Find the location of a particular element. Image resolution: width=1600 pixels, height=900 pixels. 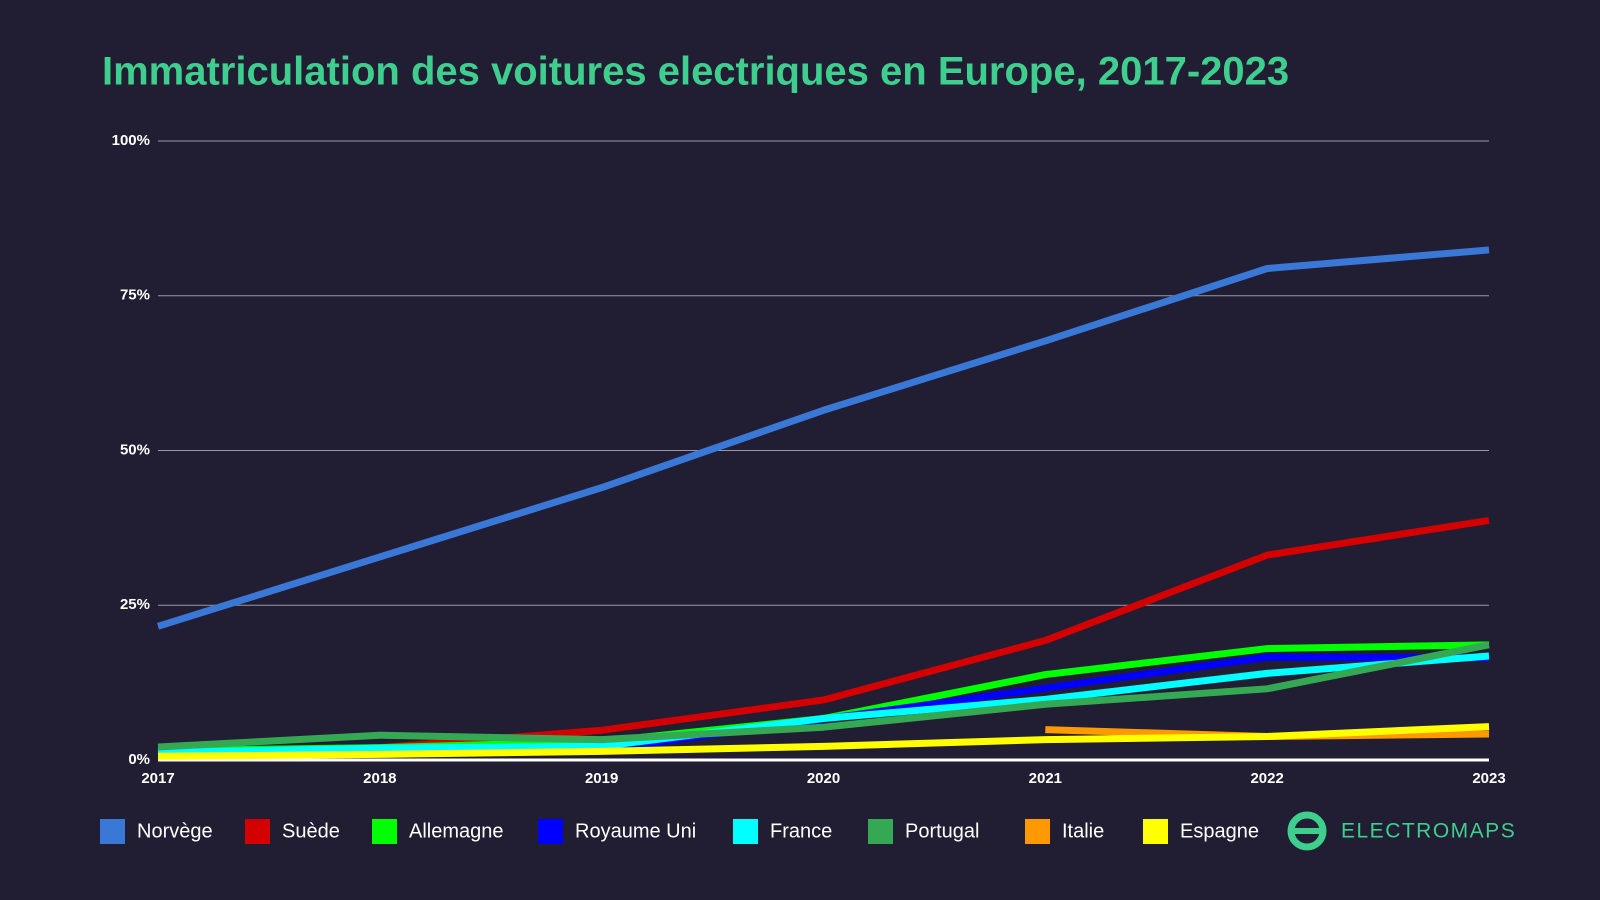

logo-icon is located at coordinates (1307, 831).